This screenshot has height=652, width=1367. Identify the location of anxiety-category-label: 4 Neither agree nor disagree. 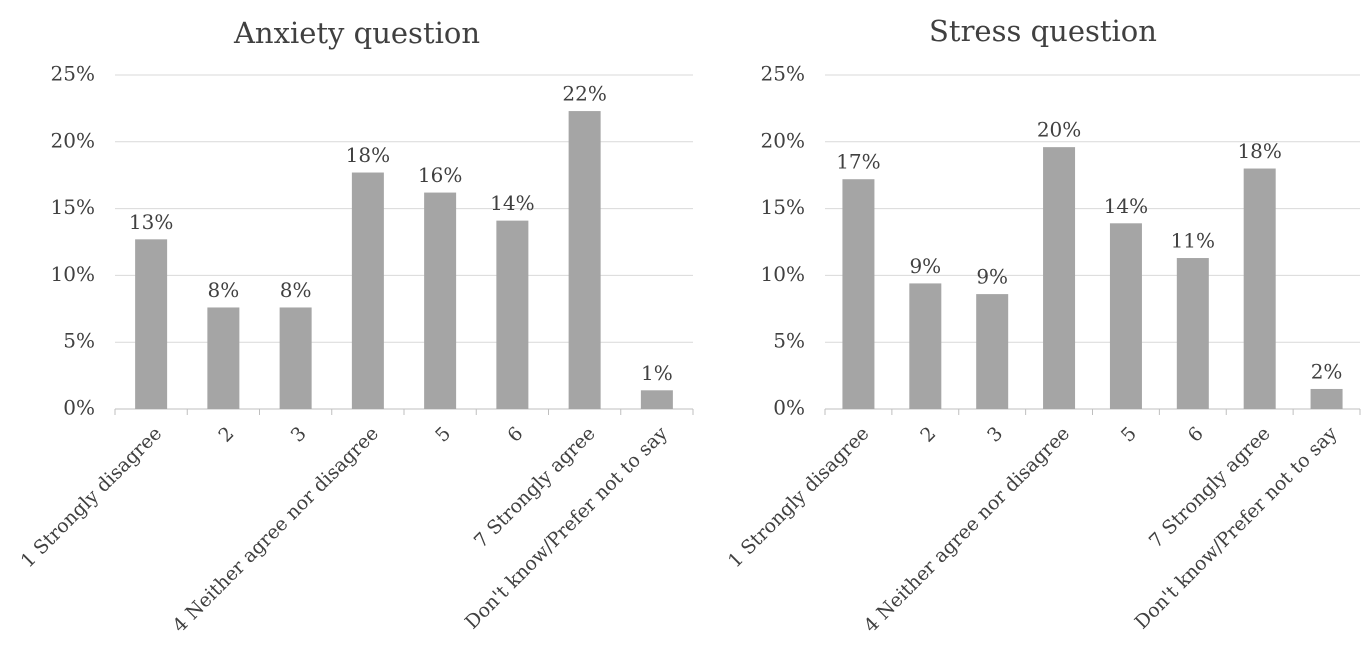
(276, 530).